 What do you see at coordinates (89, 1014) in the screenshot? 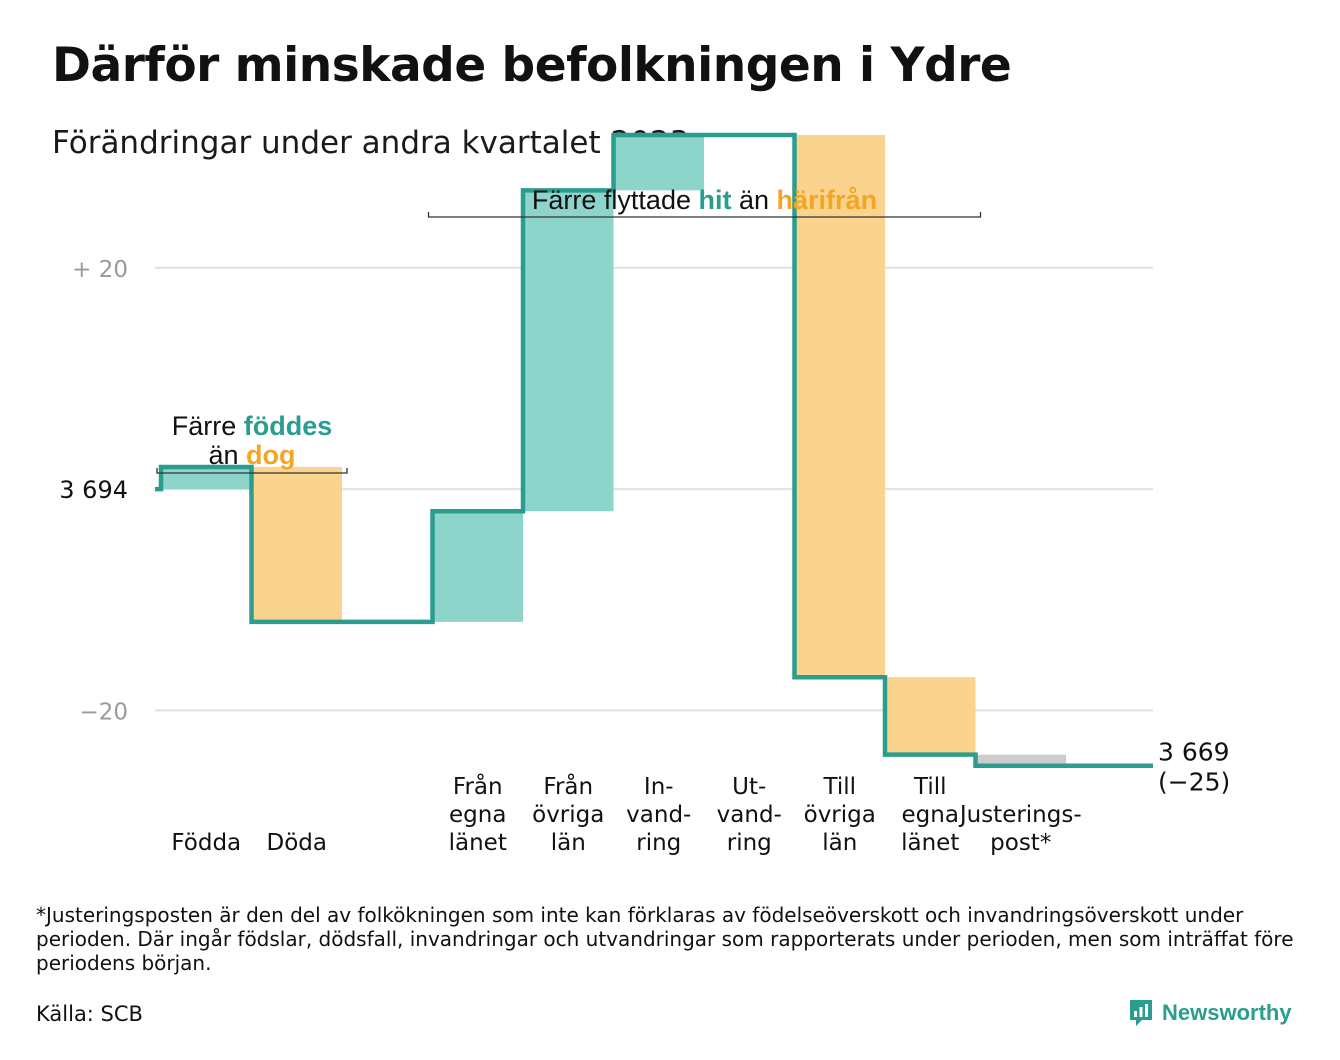
I see `source-note: Källa: SCB` at bounding box center [89, 1014].